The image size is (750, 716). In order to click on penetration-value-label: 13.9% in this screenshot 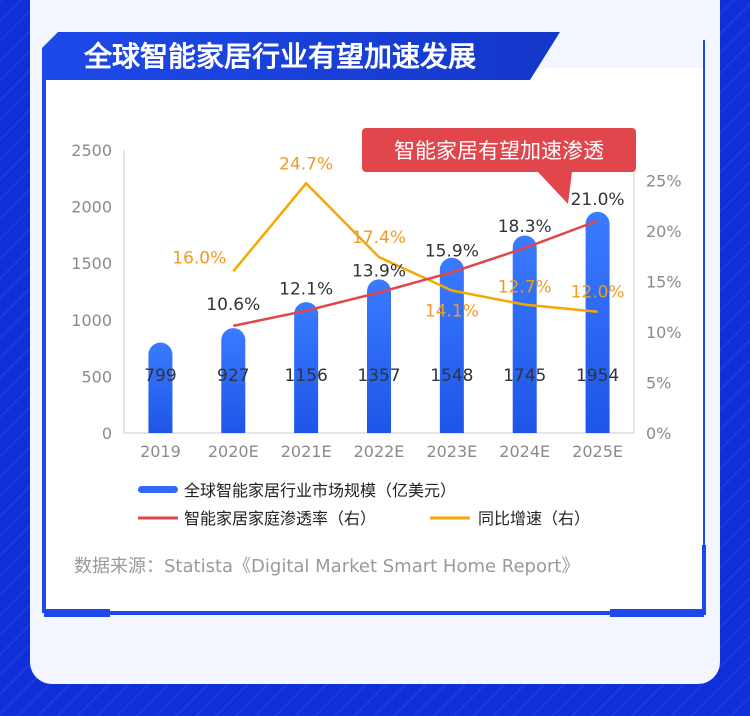, I will do `click(379, 272)`.